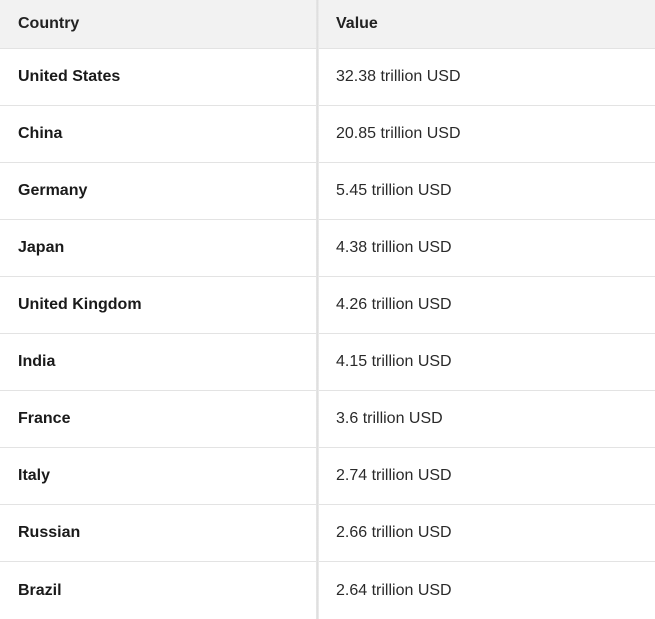 The image size is (655, 619). I want to click on column-header-country: Country, so click(49, 23).